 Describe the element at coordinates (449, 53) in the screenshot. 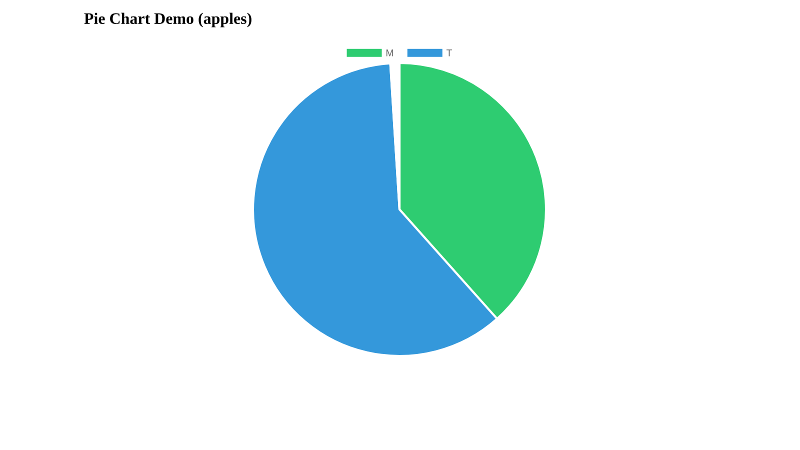

I see `legend-label: T` at that location.